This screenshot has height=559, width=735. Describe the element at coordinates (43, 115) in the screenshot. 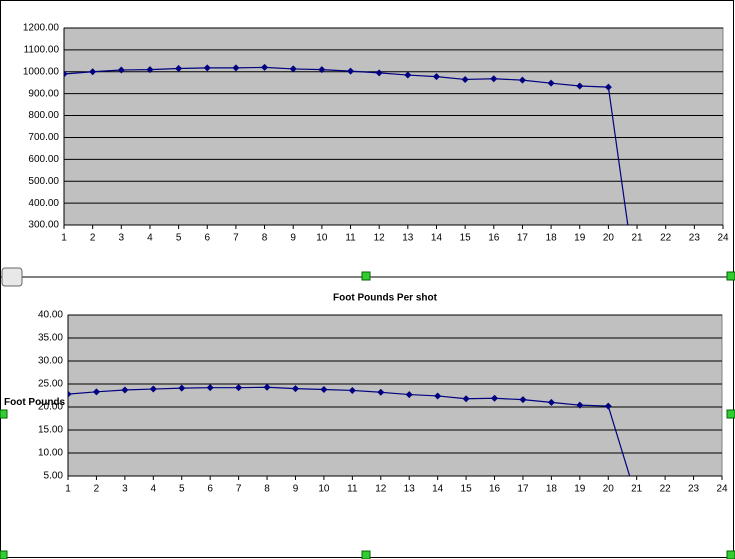

I see `y-tick-label: 800.00` at that location.